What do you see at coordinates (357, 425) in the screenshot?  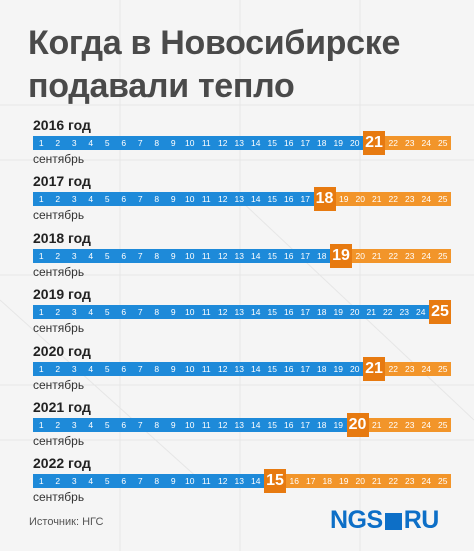 I see `heating-start-day: 20` at bounding box center [357, 425].